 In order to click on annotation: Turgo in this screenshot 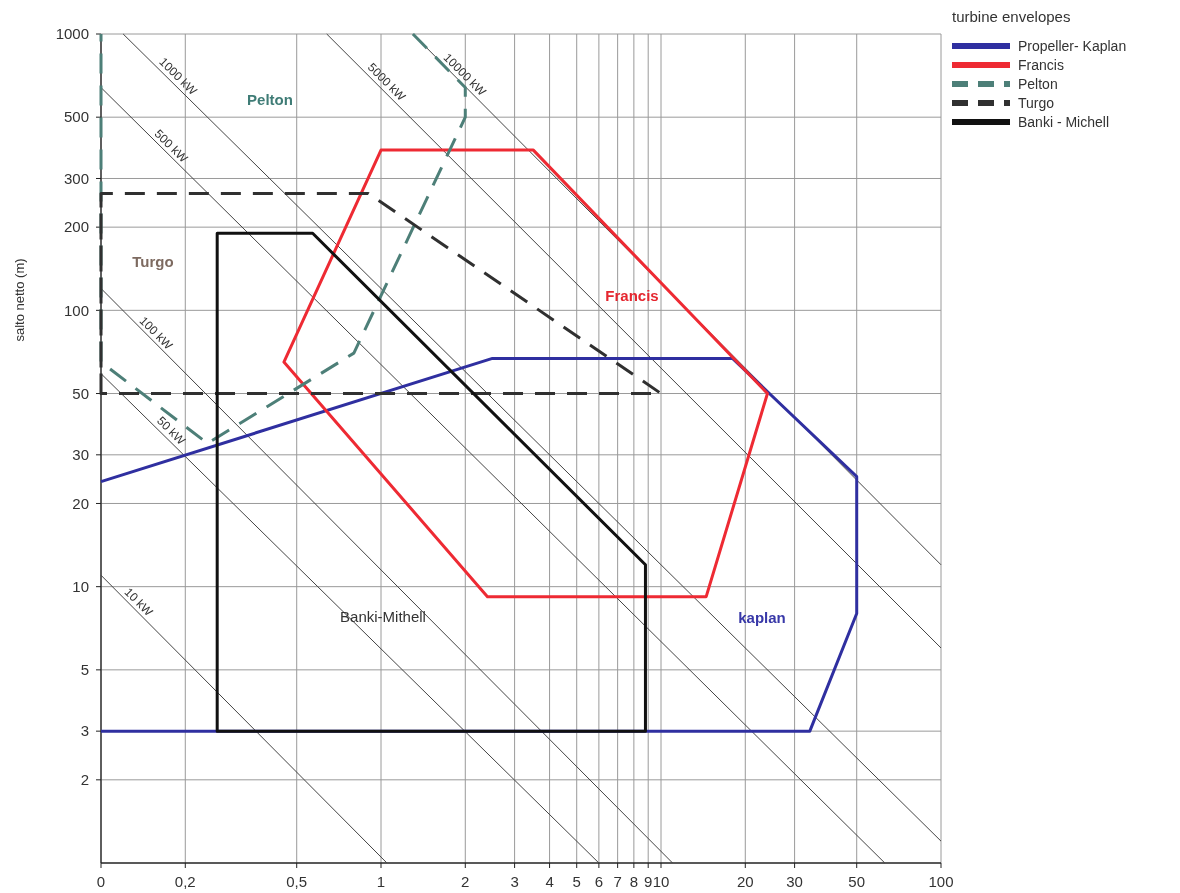, I will do `click(153, 262)`.